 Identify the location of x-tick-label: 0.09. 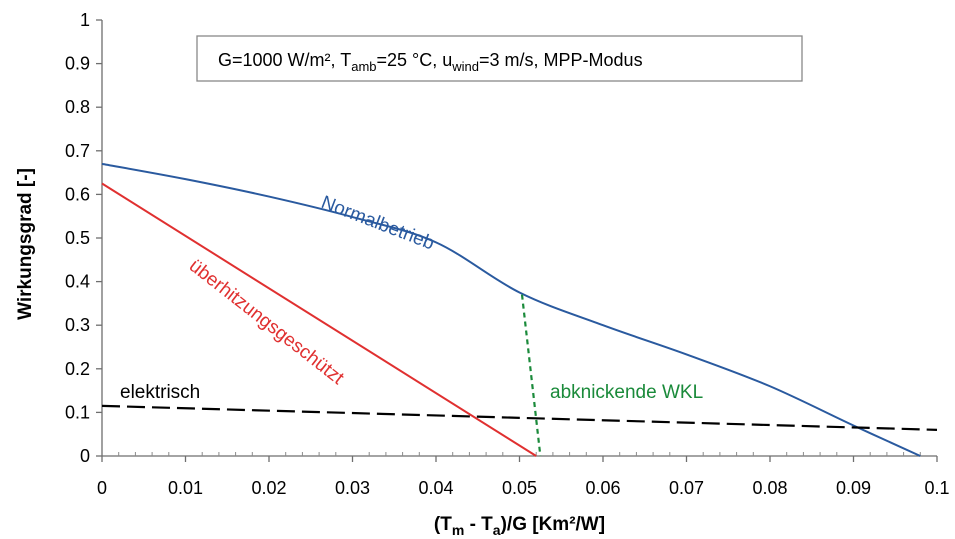
(853, 488).